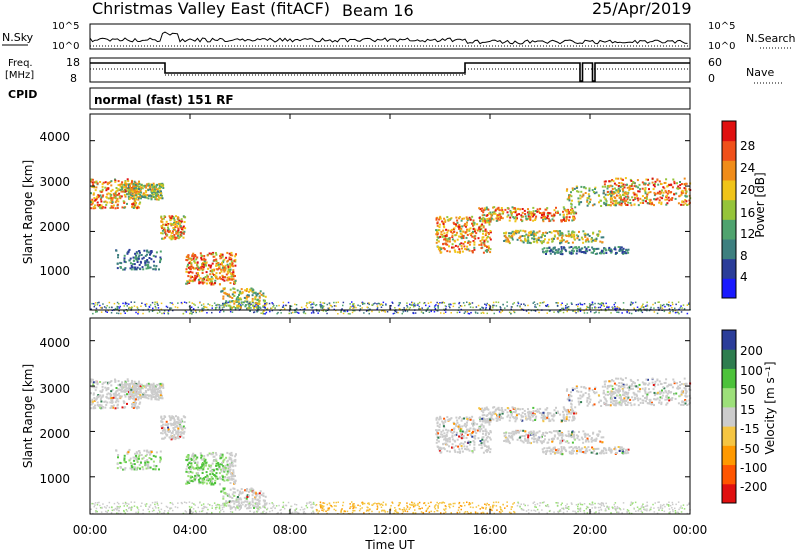 This screenshot has width=800, height=554. I want to click on noise-sky-label: N.Sky, so click(18, 37).